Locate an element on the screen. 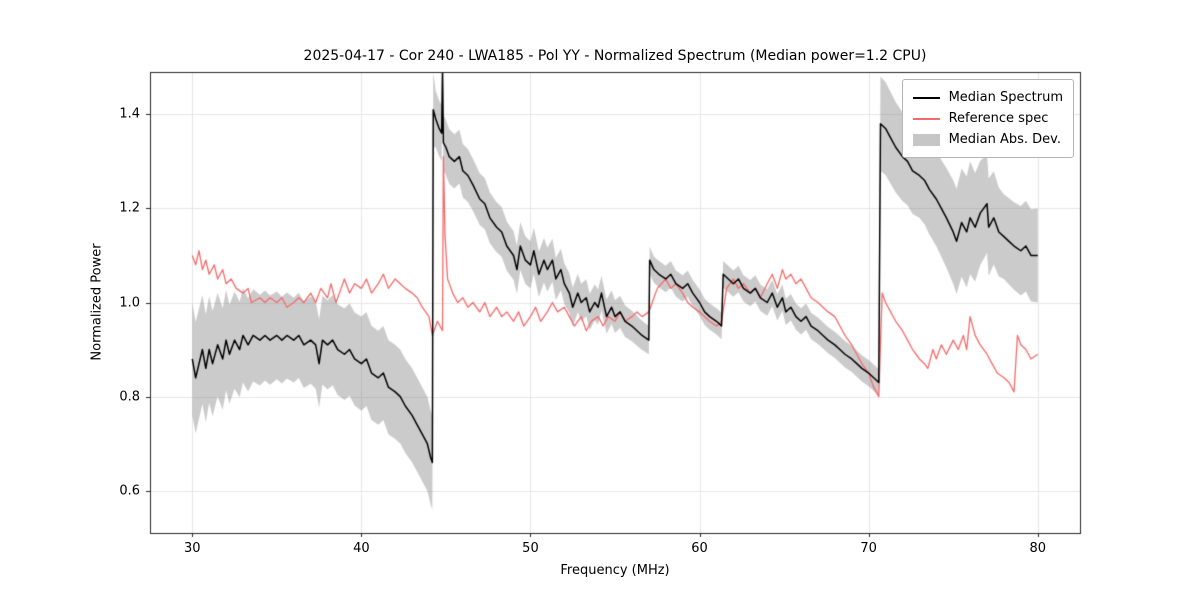  legend-entry: Median Abs. Dev. is located at coordinates (987, 139).